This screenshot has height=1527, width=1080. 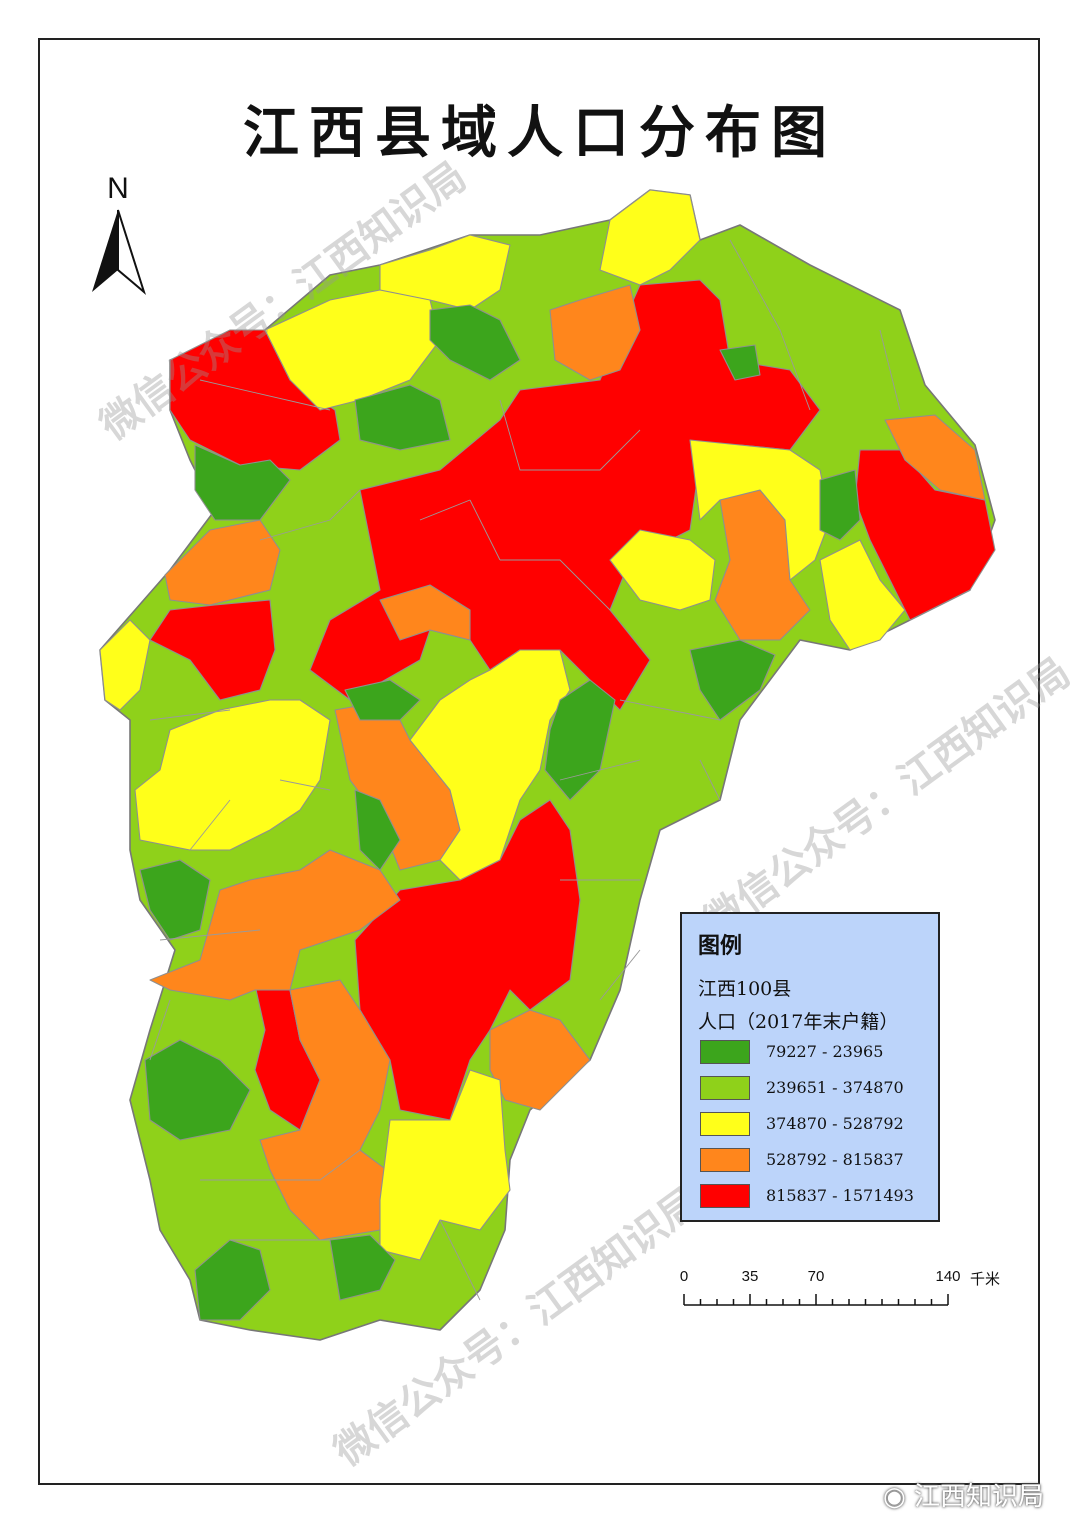 I want to click on legend-item: 79227 - 23965, so click(x=815, y=1052).